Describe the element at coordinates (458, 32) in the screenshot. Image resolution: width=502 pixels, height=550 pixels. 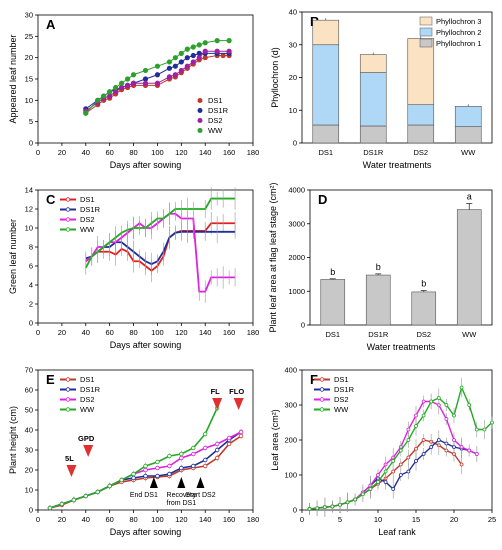
I see `legend-entry: Phyllochron 2` at that location.